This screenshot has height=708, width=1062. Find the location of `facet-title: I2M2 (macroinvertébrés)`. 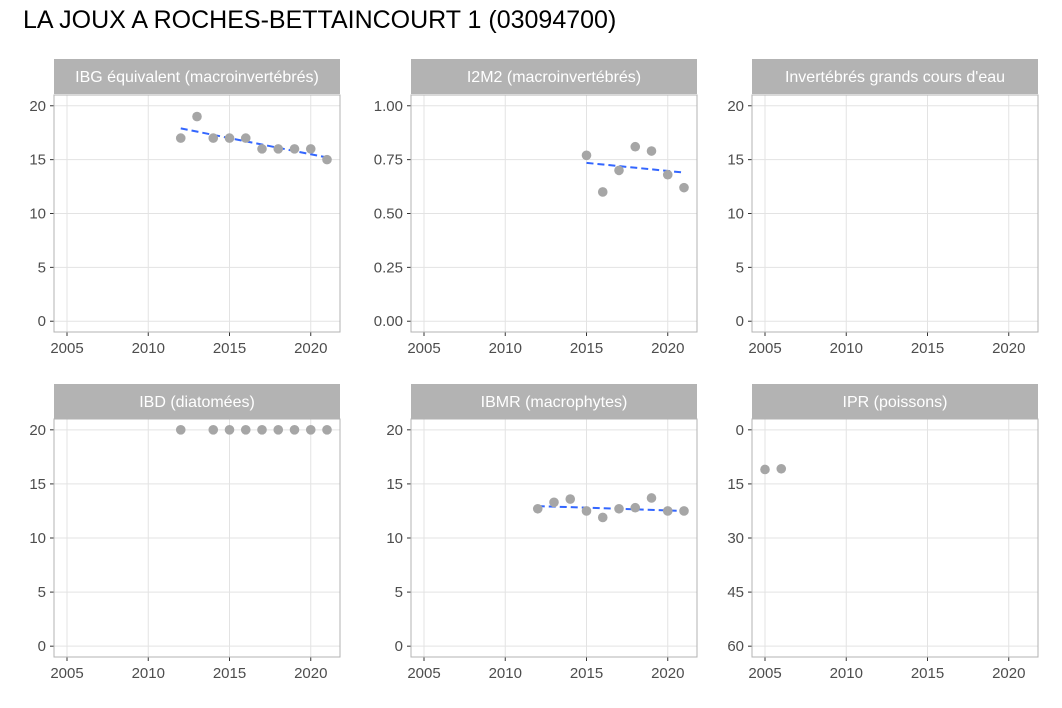

facet-title: I2M2 (macroinvertébrés) is located at coordinates (554, 77).